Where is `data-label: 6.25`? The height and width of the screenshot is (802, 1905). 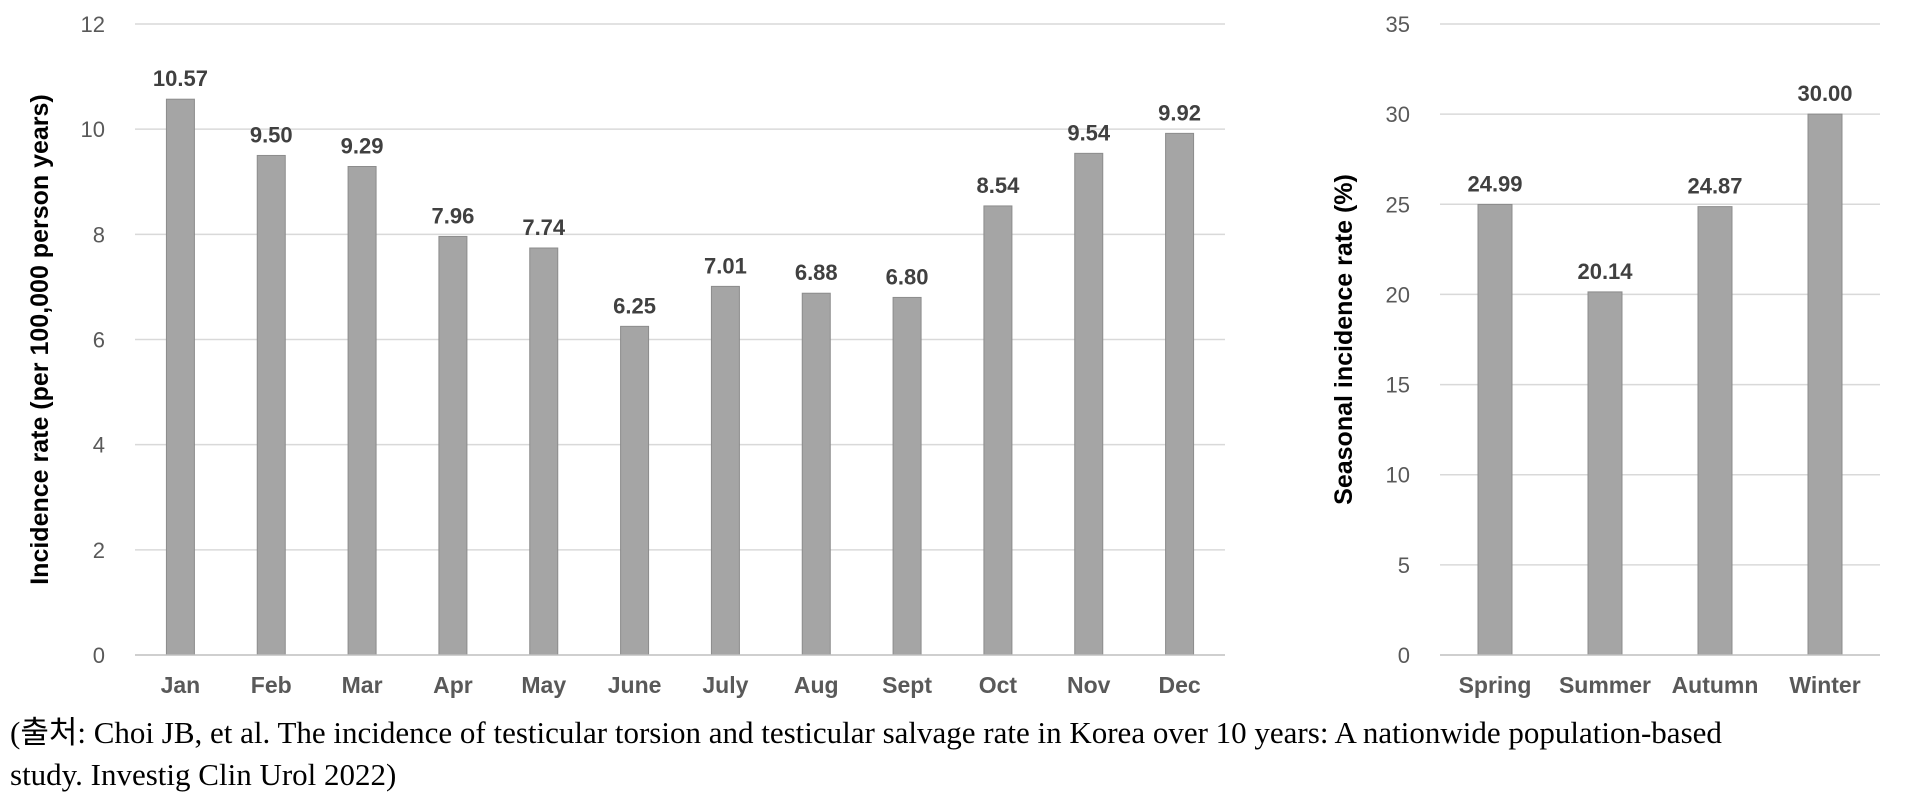 data-label: 6.25 is located at coordinates (634, 305).